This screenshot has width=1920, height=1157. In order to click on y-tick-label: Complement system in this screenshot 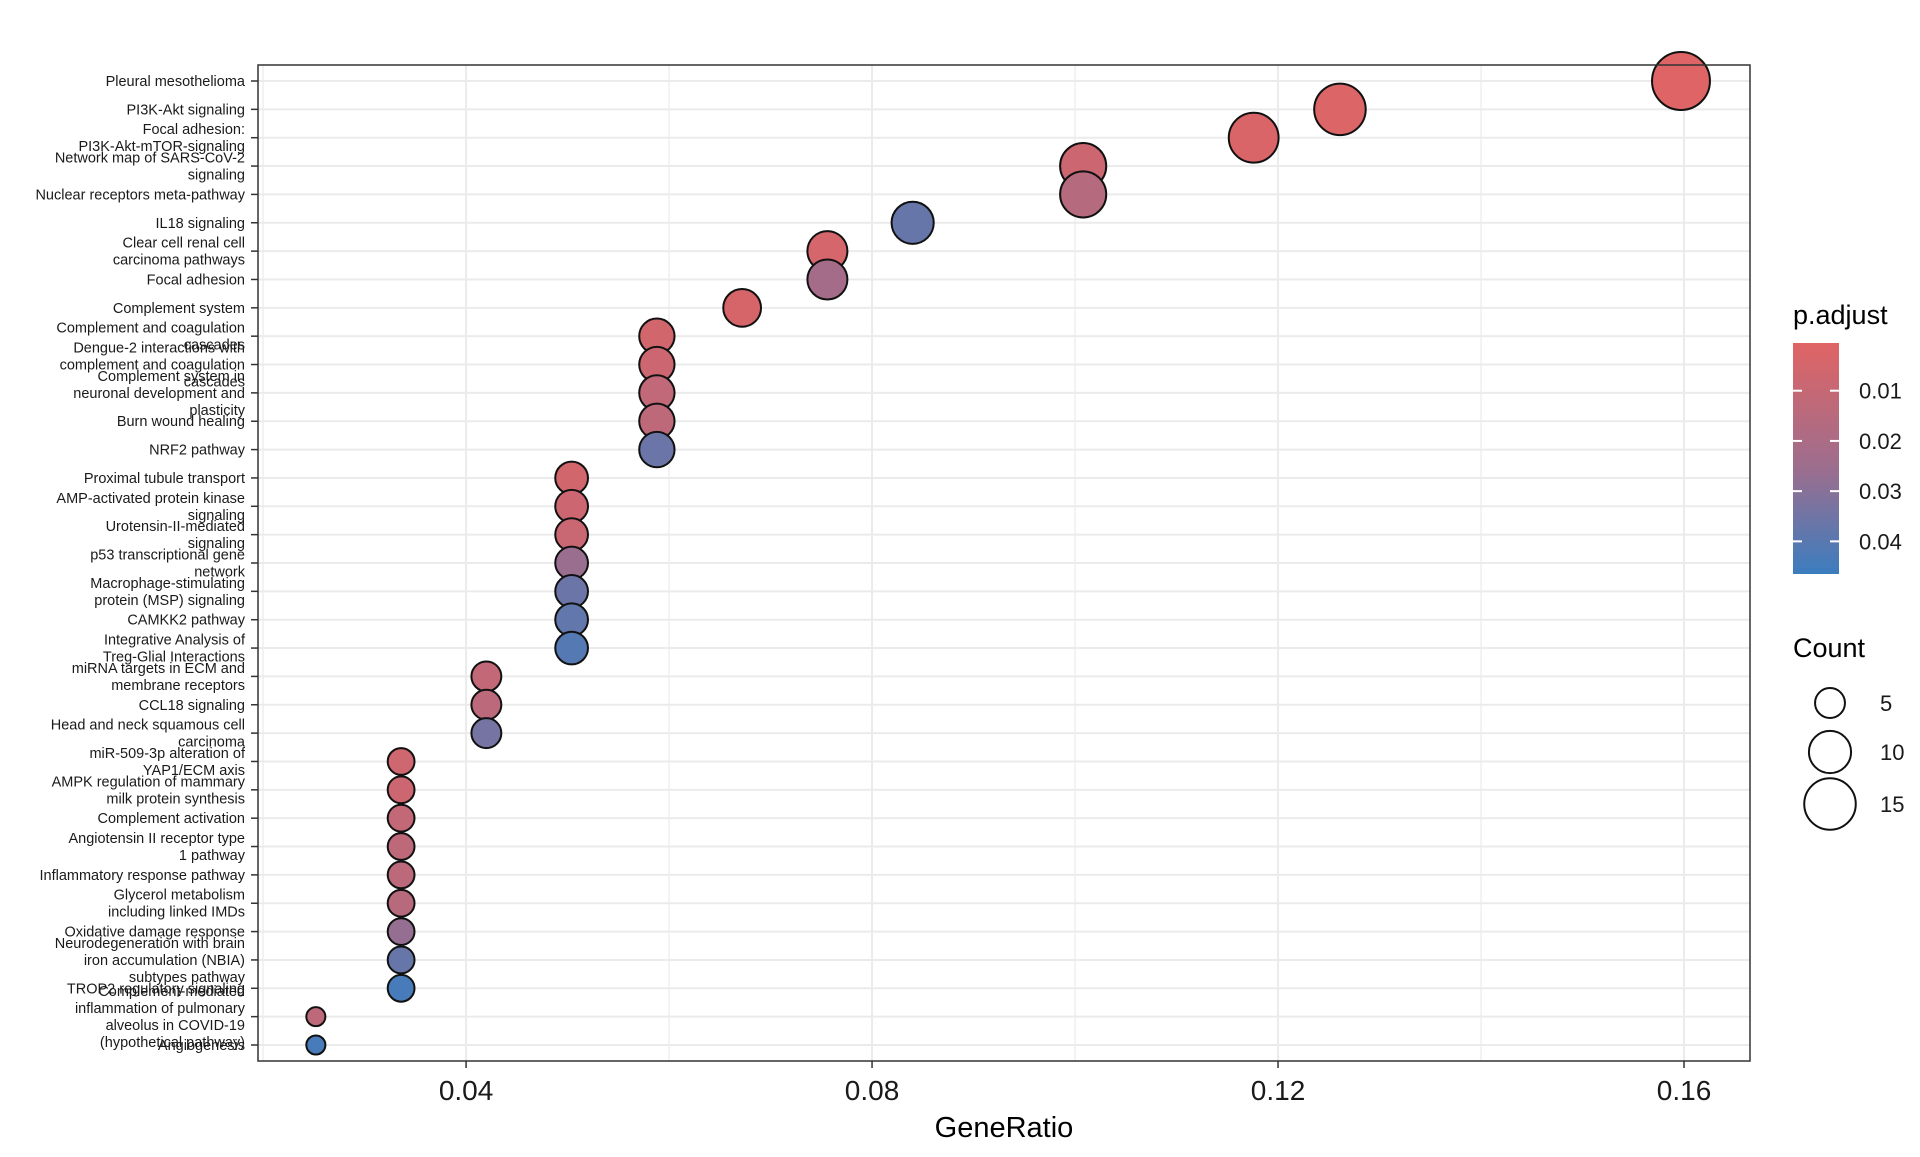, I will do `click(179, 309)`.